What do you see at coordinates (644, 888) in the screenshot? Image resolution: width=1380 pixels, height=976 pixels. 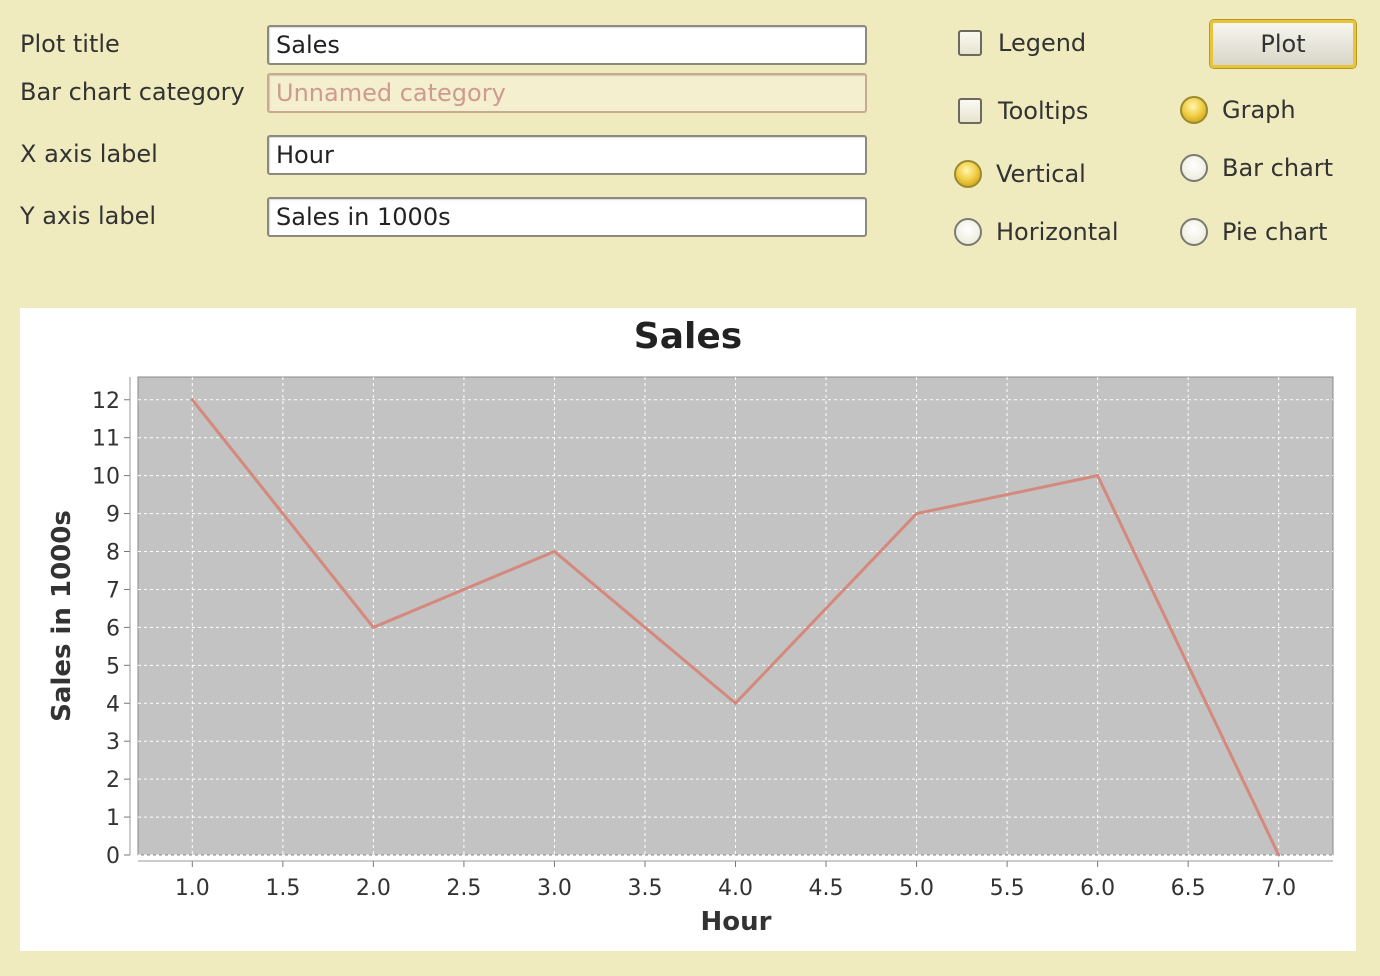 I see `x-tick-label: 3.5` at bounding box center [644, 888].